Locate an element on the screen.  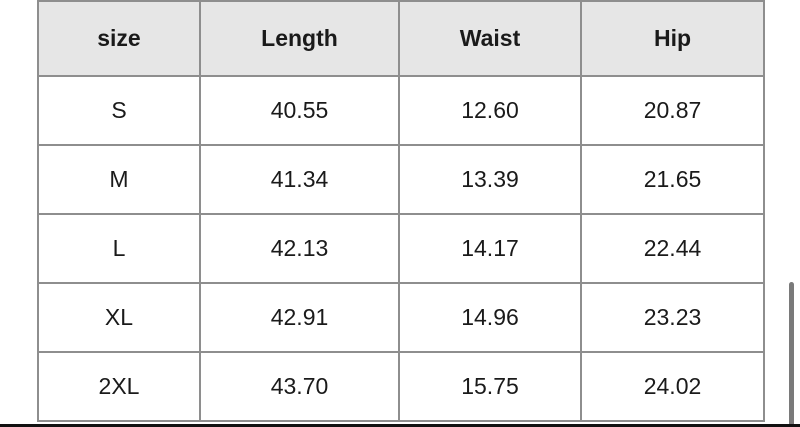
cell-size: 2XL is located at coordinates (119, 386).